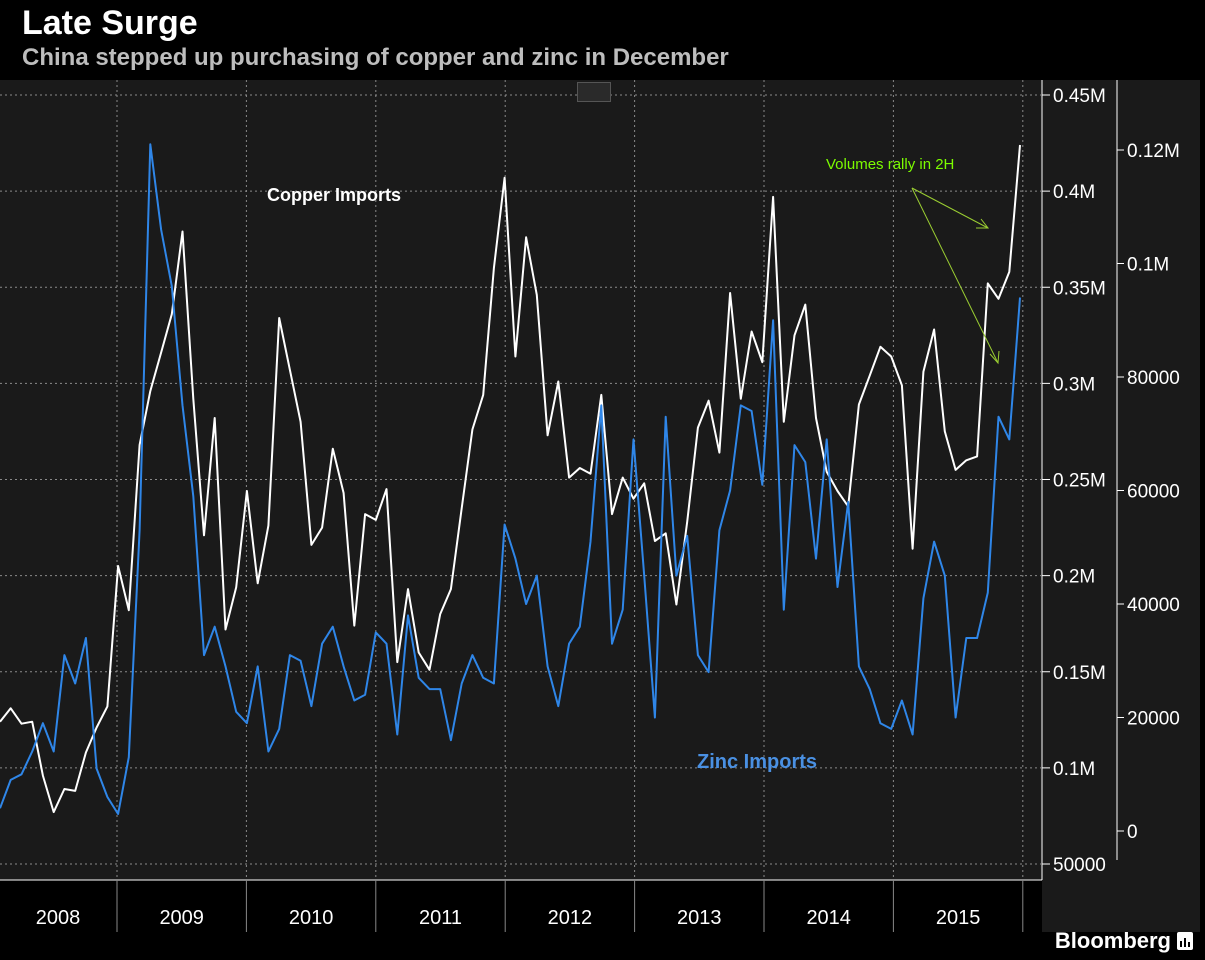  What do you see at coordinates (110, 23) in the screenshot?
I see `chart-title: Late Surge` at bounding box center [110, 23].